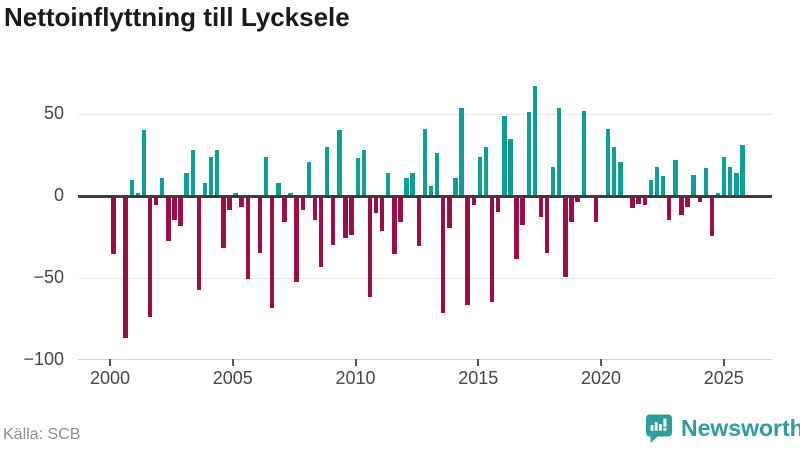  Describe the element at coordinates (345, 217) in the screenshot. I see `bar-2009Q3` at that location.